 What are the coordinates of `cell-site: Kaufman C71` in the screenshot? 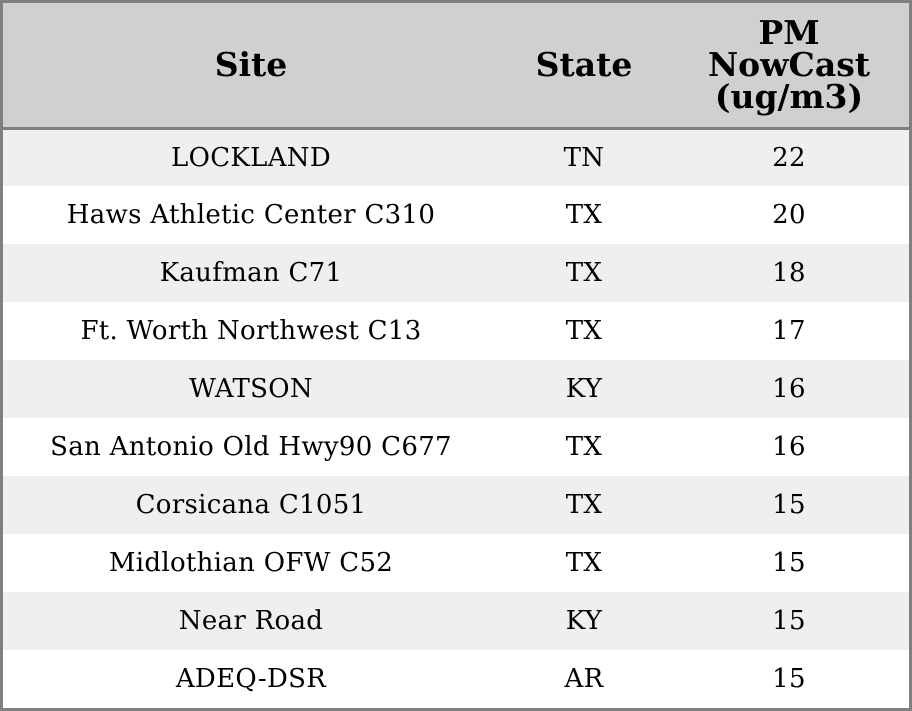 It's located at (251, 273).